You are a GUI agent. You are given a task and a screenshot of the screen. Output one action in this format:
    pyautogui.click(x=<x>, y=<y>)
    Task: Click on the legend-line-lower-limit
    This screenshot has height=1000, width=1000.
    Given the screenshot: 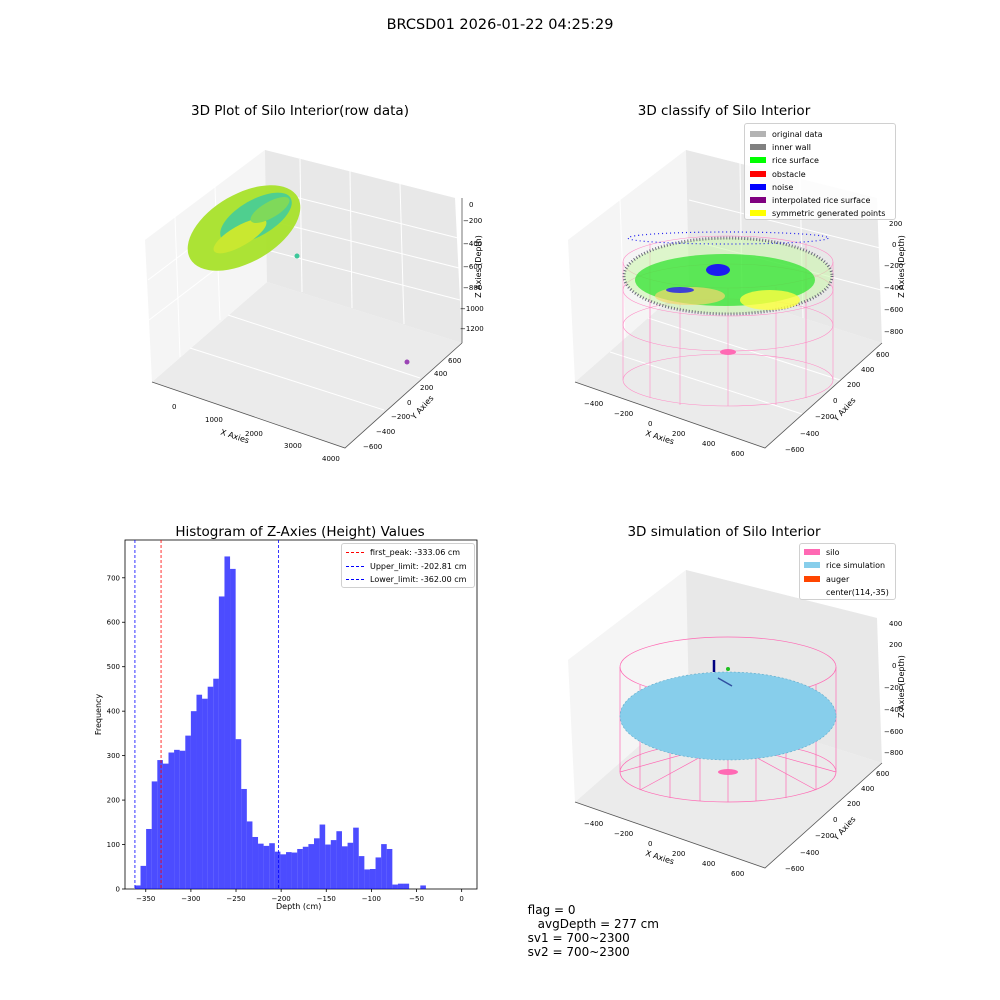 What is the action you would take?
    pyautogui.click(x=355, y=579)
    